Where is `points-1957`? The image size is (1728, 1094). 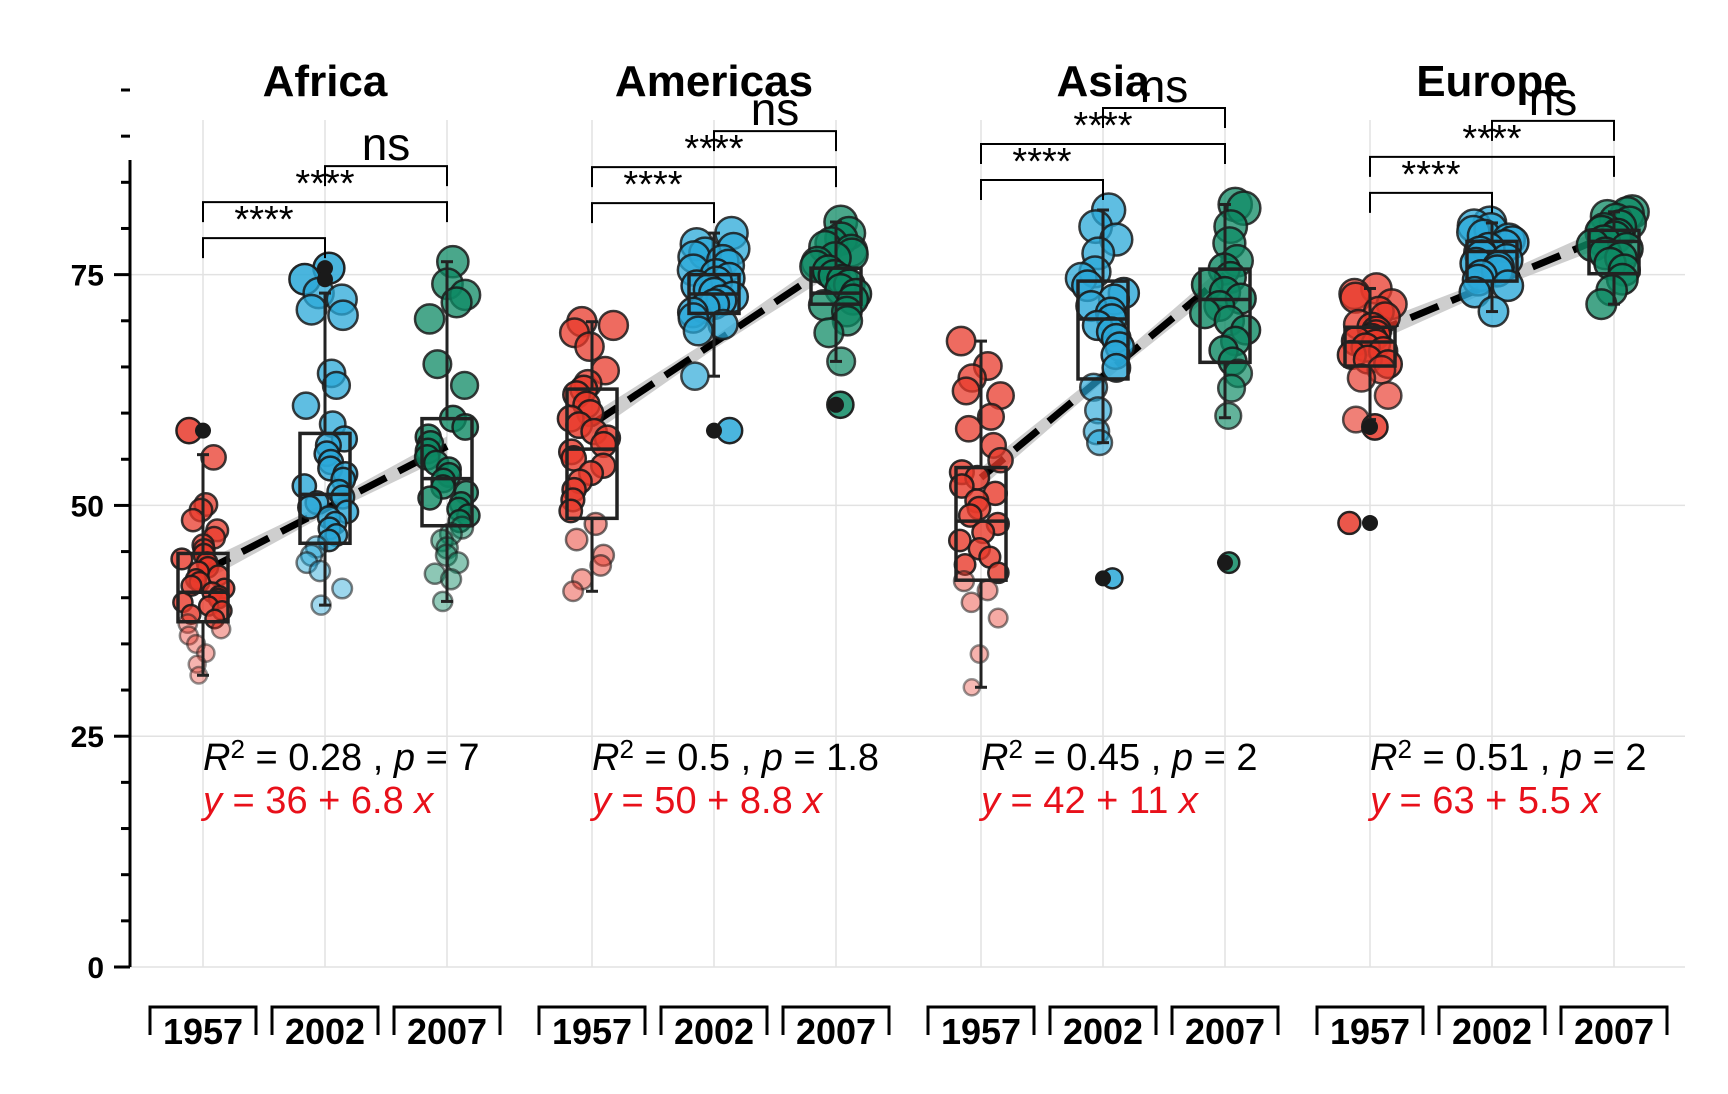
points-1957 is located at coordinates (1372, 404).